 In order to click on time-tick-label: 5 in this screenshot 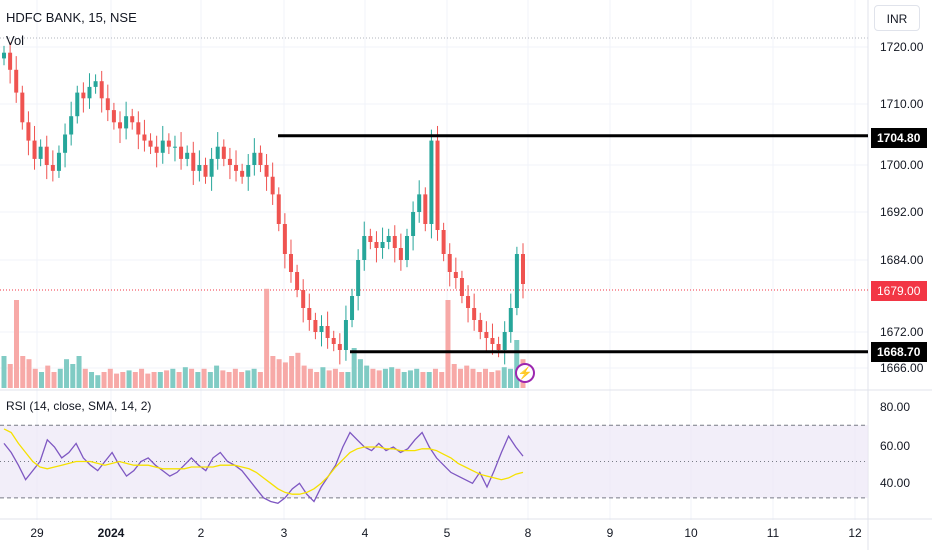, I will do `click(447, 533)`.